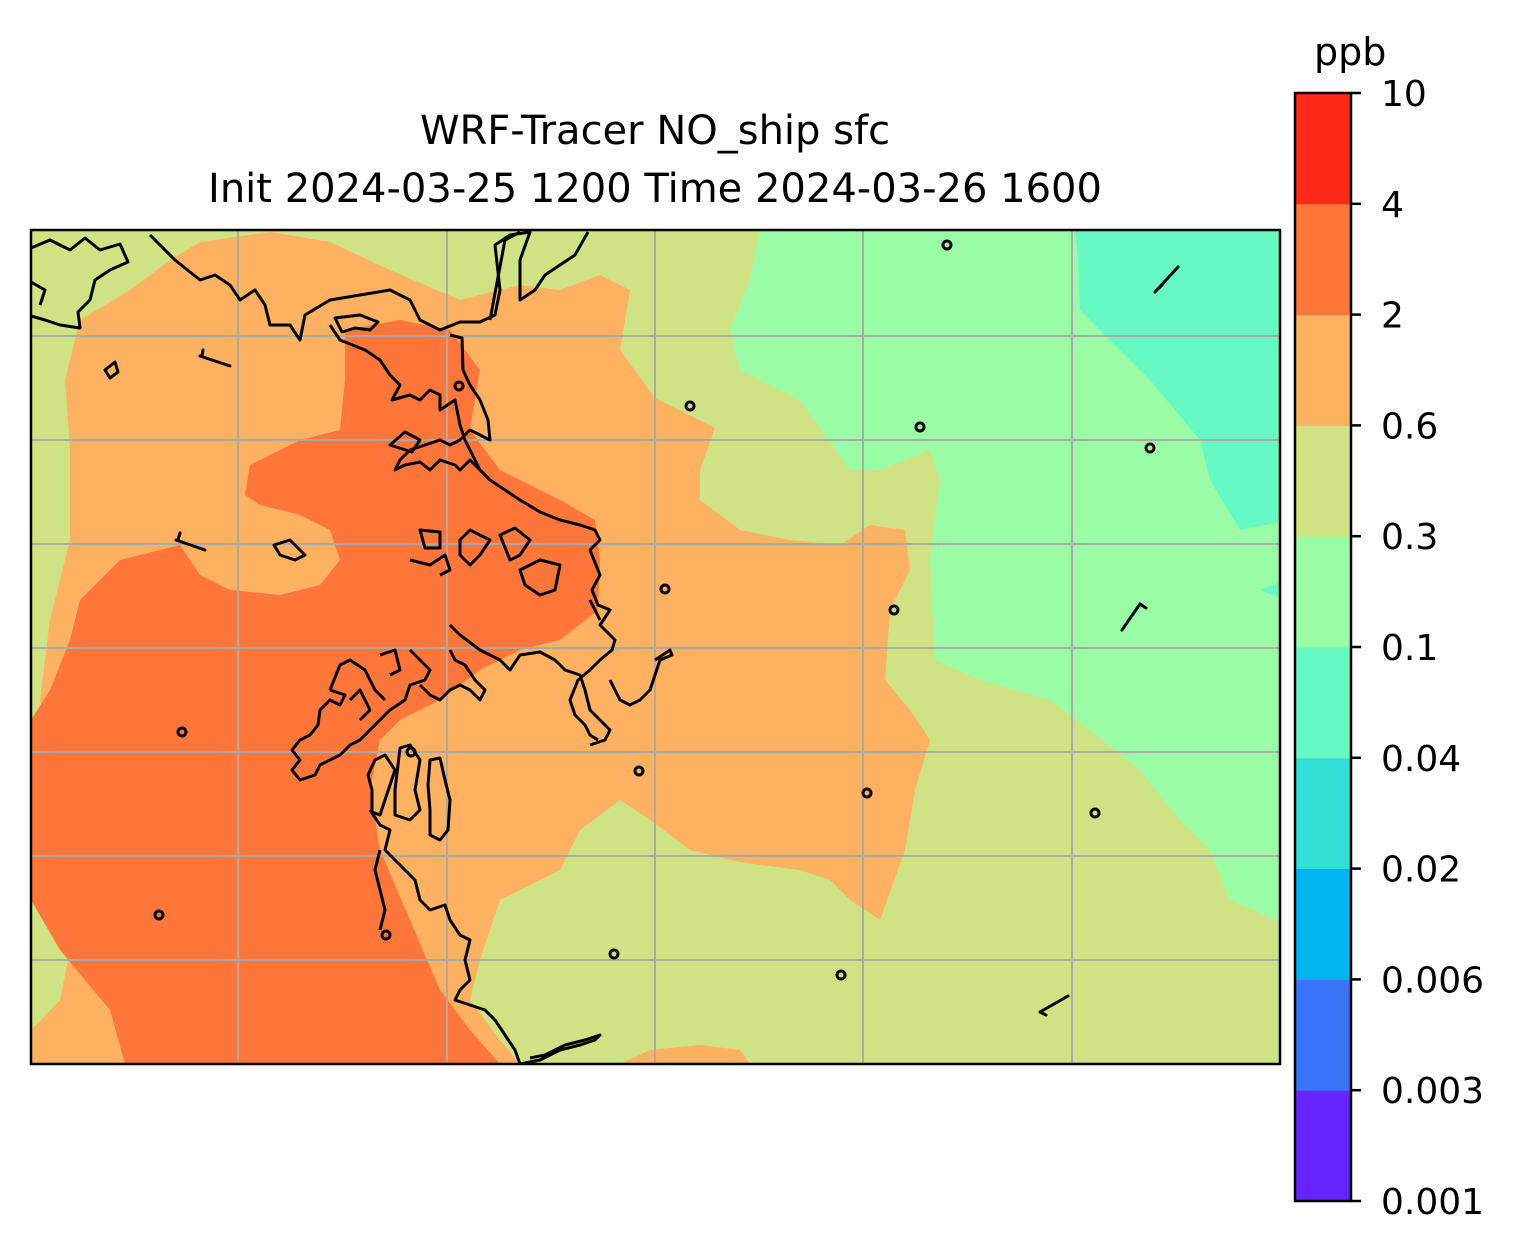 This screenshot has height=1256, width=1528. Describe the element at coordinates (1392, 205) in the screenshot. I see `colorbar-tick-label: 4` at that location.